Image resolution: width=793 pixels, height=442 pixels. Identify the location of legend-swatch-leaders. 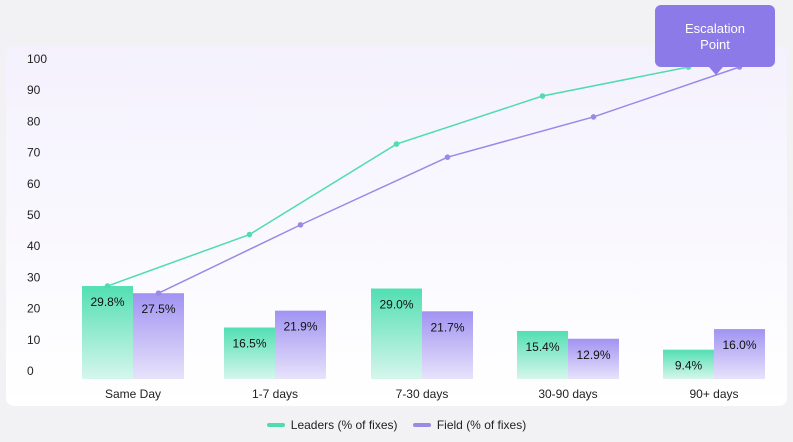
(275, 424).